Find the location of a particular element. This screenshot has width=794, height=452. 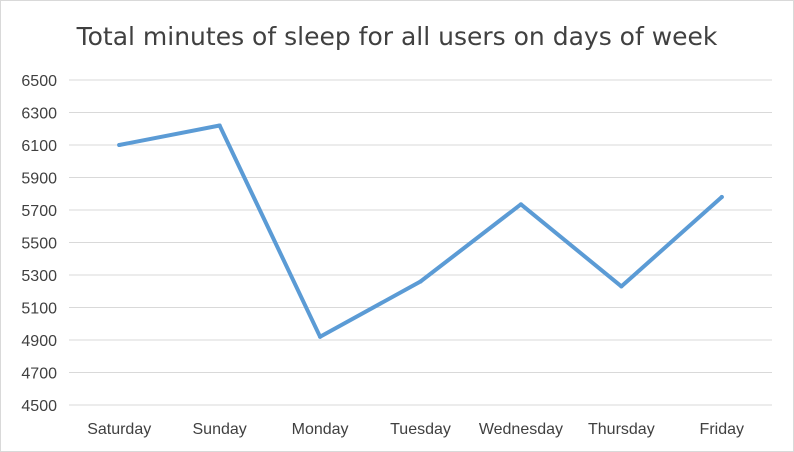

x-tick-label: Friday is located at coordinates (722, 429).